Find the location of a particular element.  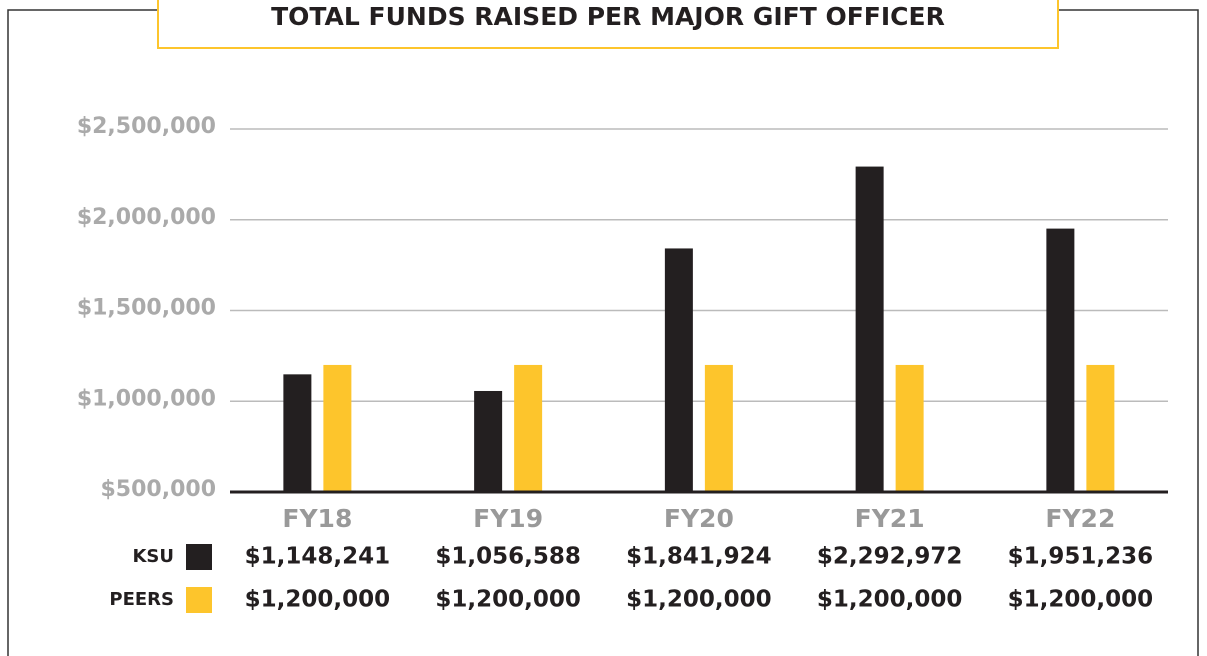

legend-label: PEERS is located at coordinates (141, 599).